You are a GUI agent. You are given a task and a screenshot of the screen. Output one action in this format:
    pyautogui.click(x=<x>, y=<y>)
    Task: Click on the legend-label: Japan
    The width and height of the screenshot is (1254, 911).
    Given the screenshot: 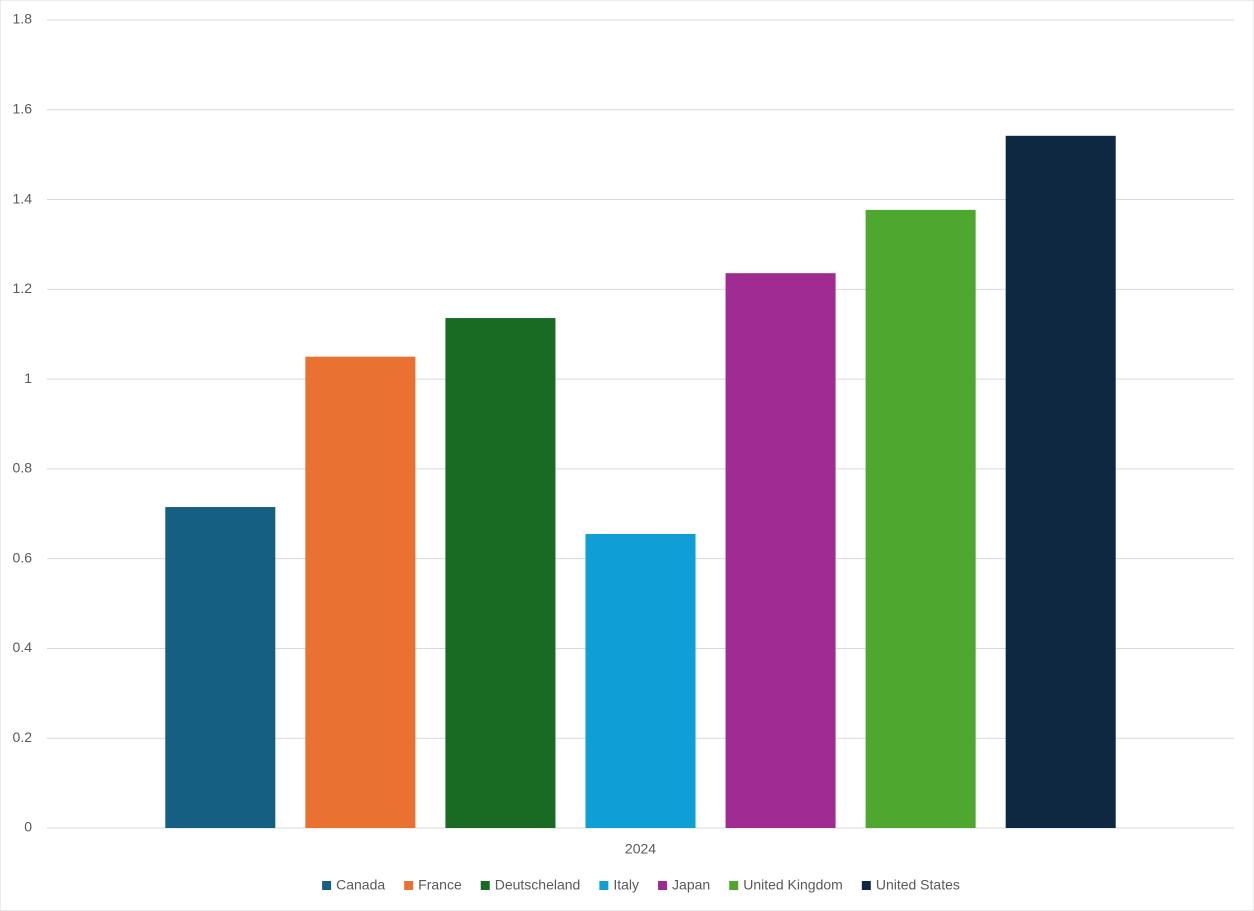 What is the action you would take?
    pyautogui.click(x=691, y=885)
    